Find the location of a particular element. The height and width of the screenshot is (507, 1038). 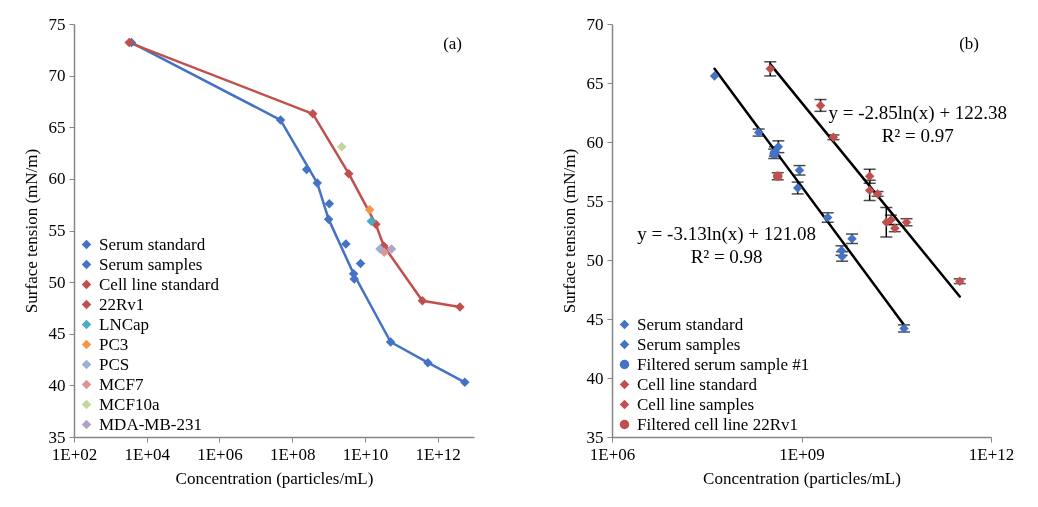

annotation: y = -3.13ln(x) + 121.08 R² = 0.98 is located at coordinates (727, 244).